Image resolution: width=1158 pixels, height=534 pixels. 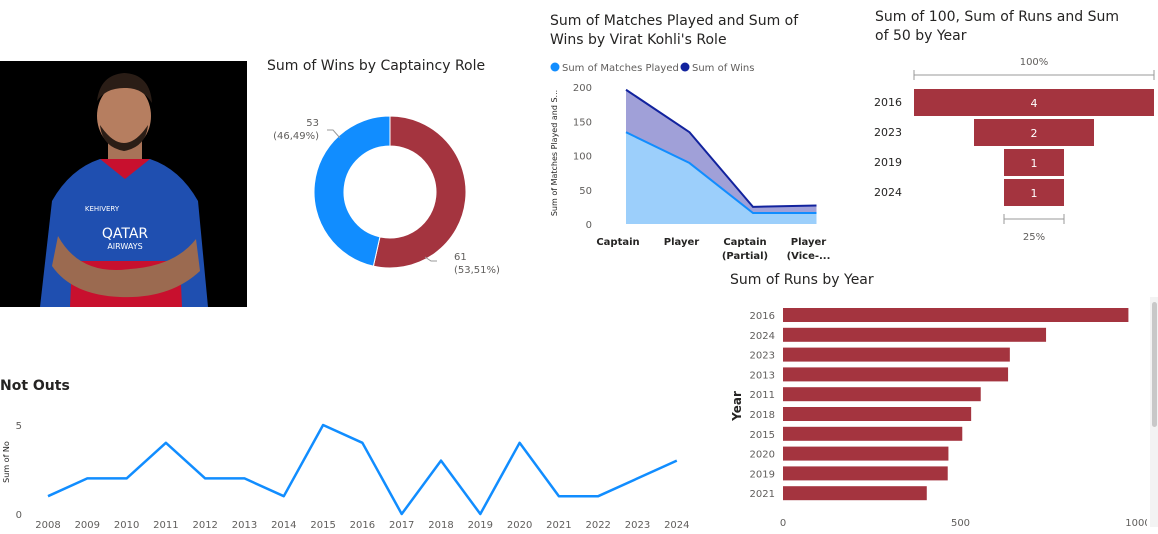 What do you see at coordinates (921, 36) in the screenshot?
I see `funnel-chart-title-line2: of 50 by Year` at bounding box center [921, 36].